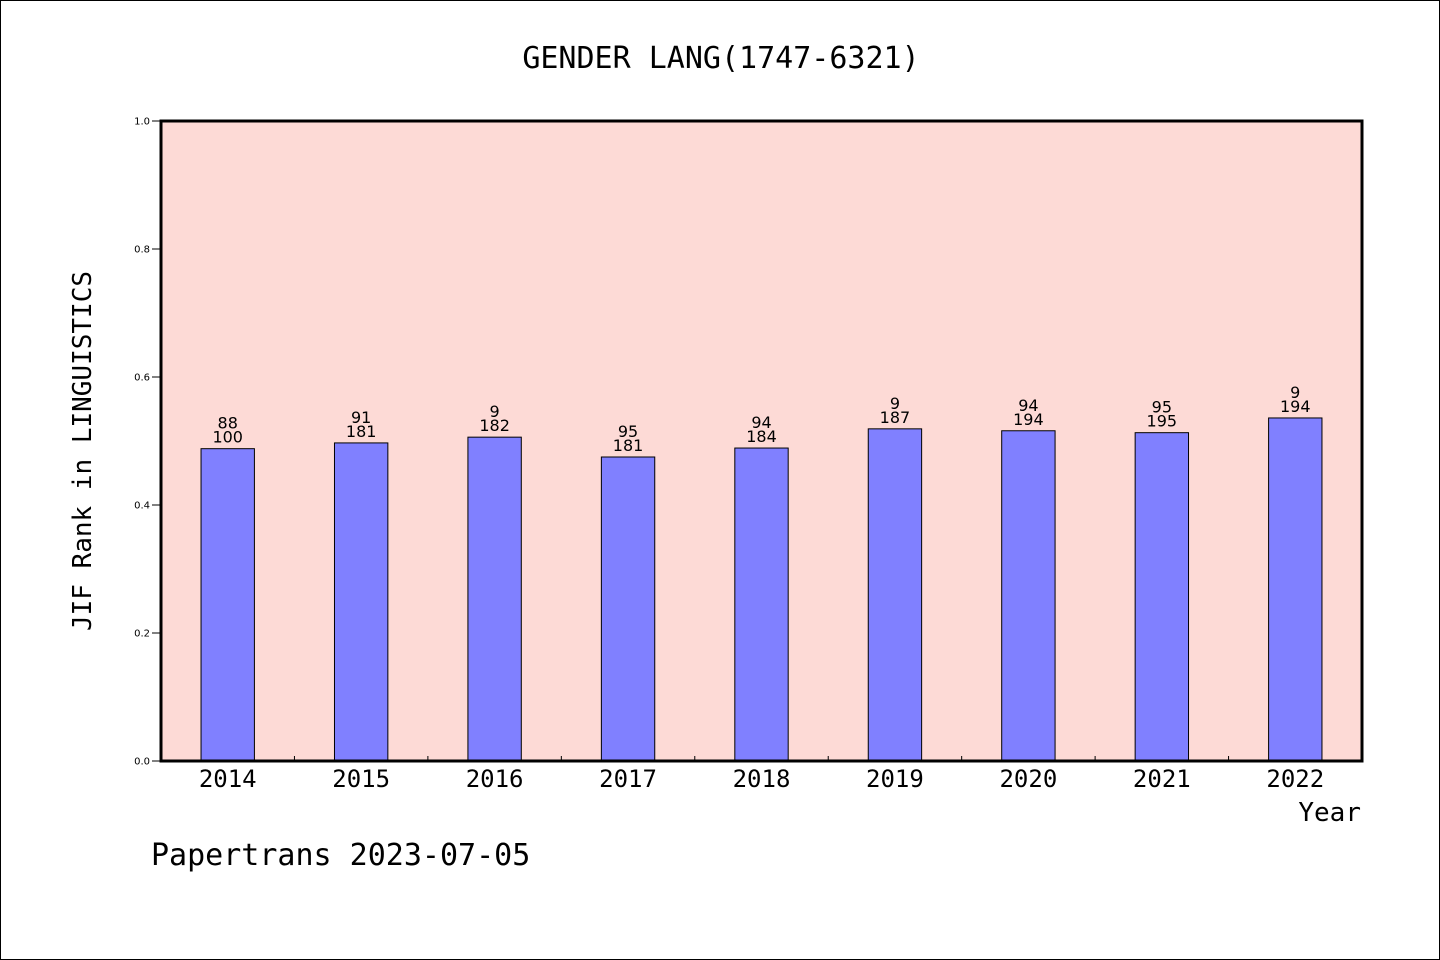 The height and width of the screenshot is (960, 1440). I want to click on x-tick-label-2018: 2018, so click(762, 779).